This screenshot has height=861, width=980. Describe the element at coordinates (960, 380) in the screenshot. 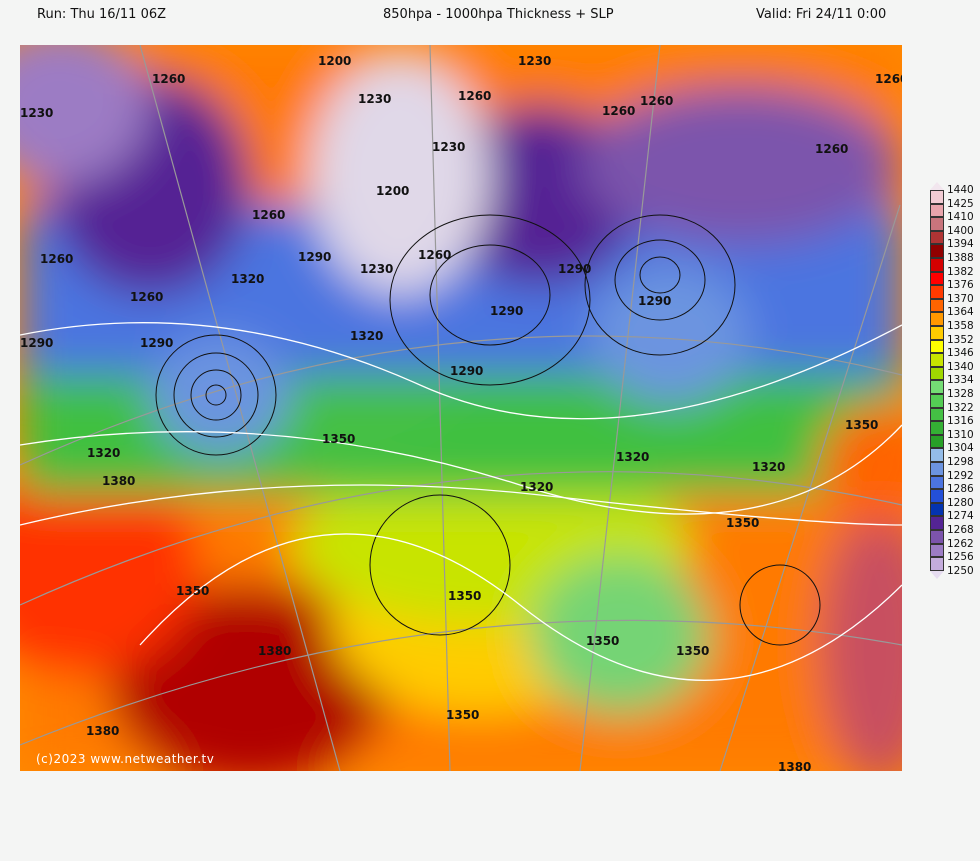

I see `legend-label: 1334` at that location.